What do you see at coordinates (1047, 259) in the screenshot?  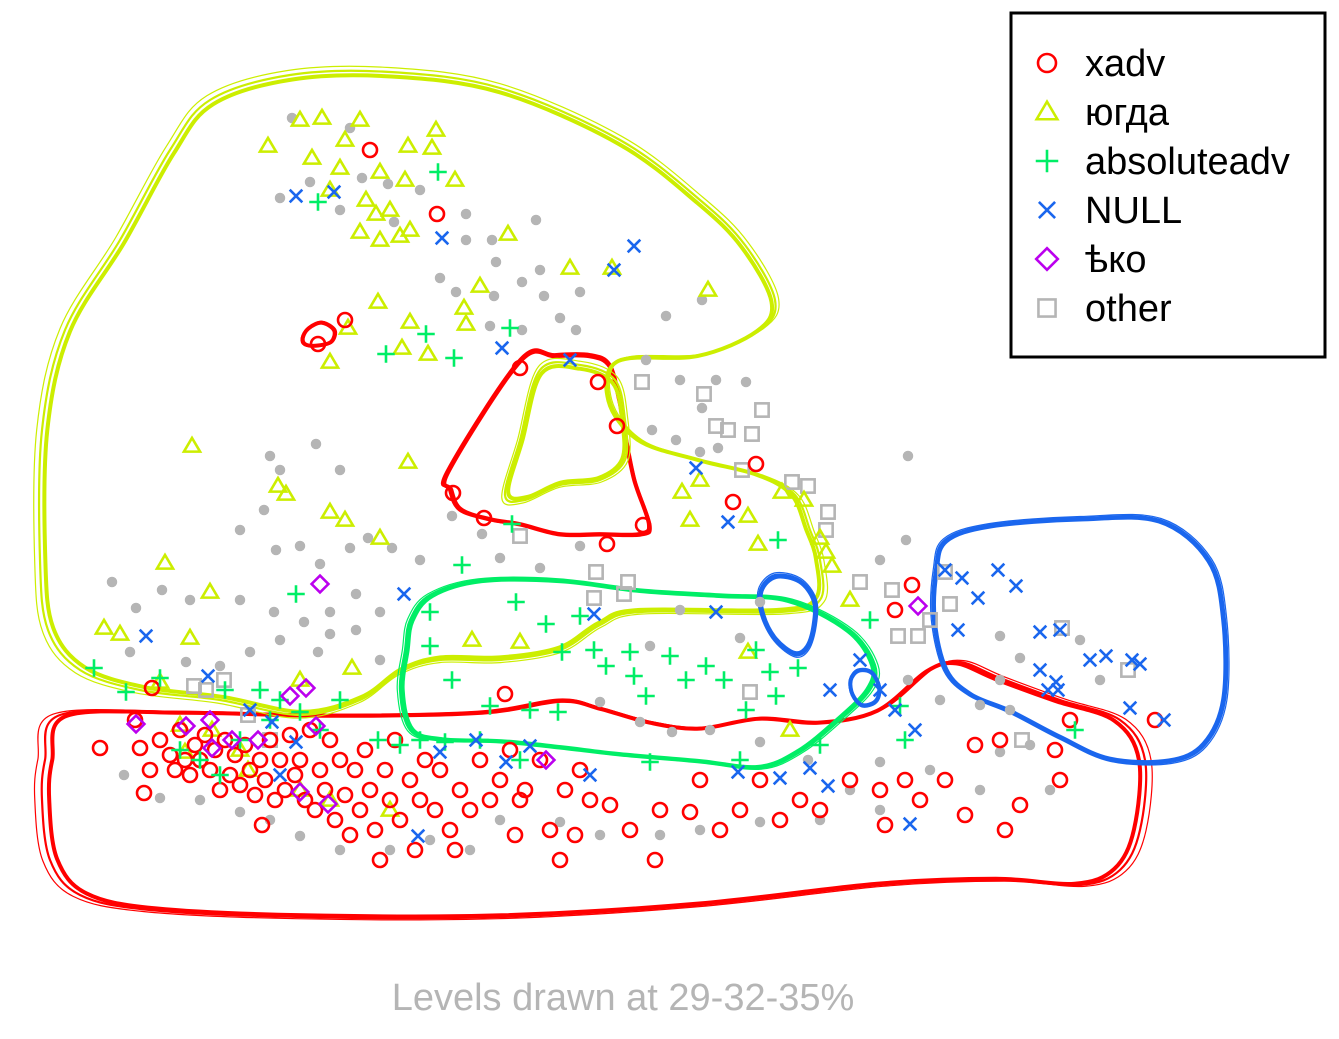 I see `legend-symbol-diamond` at bounding box center [1047, 259].